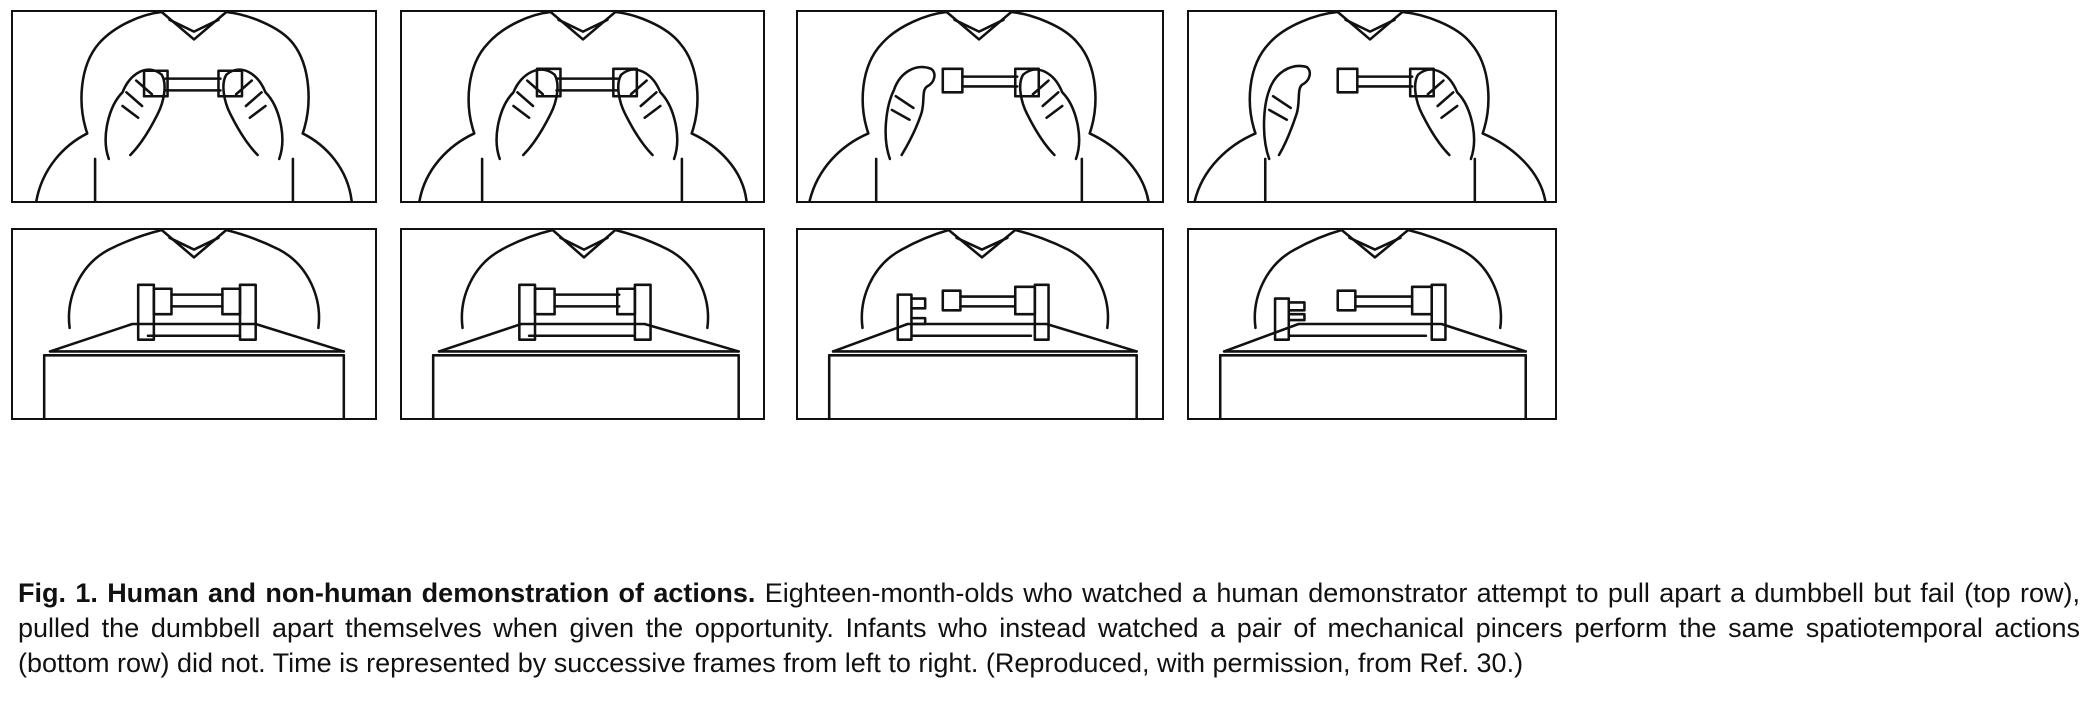 This screenshot has height=707, width=2091. I want to click on human-frame-1-drawing, so click(194, 106).